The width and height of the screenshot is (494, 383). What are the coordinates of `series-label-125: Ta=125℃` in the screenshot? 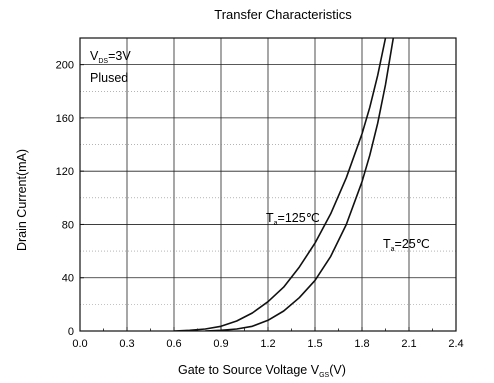 It's located at (293, 219).